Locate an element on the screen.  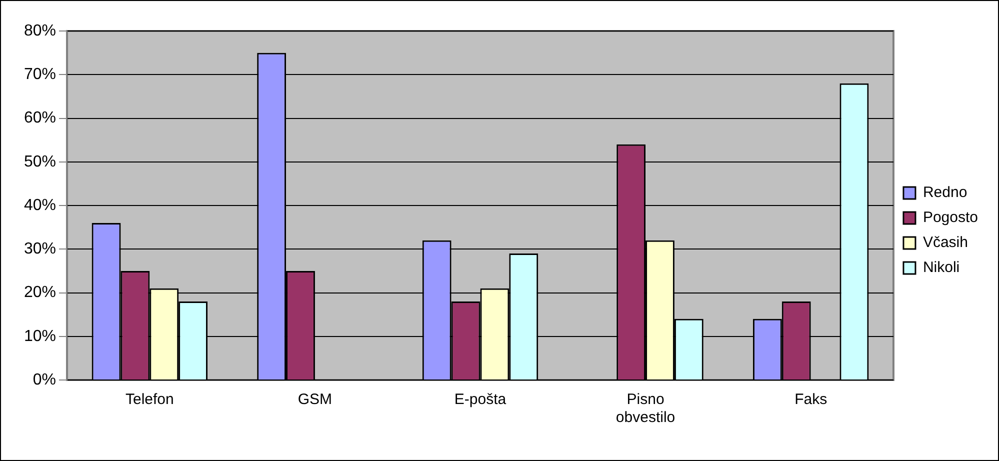
y-tick-label: 70% is located at coordinates (40, 75).